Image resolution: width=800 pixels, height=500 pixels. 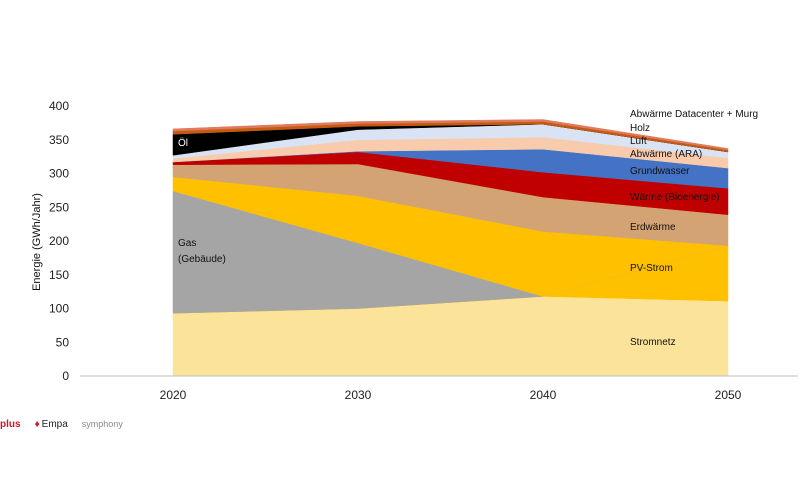 I want to click on x-tick-label: 2030, so click(x=358, y=395).